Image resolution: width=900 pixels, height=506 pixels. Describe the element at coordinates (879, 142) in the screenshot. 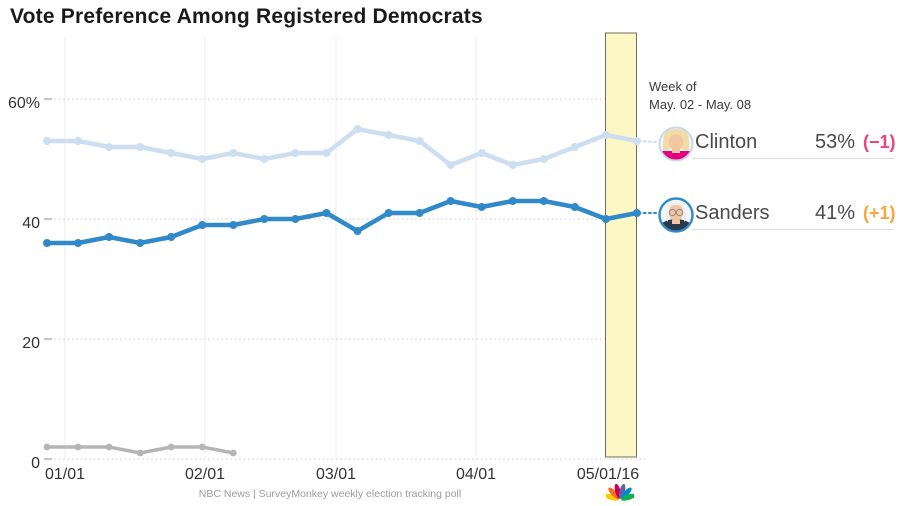

I see `clinton-change: (−1)` at that location.